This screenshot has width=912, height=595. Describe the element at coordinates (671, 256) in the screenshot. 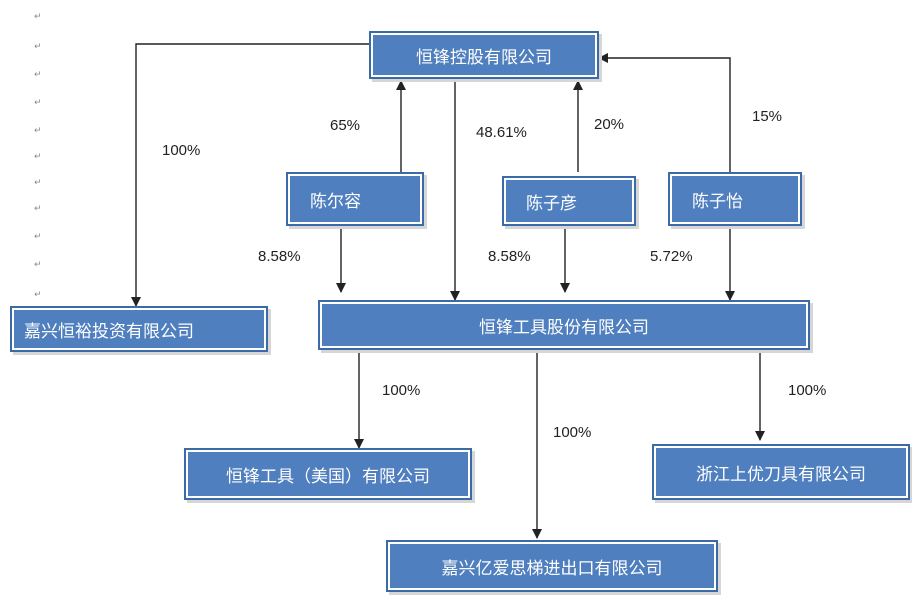

I see `label-ziyi-to-tools: 5.72%` at that location.